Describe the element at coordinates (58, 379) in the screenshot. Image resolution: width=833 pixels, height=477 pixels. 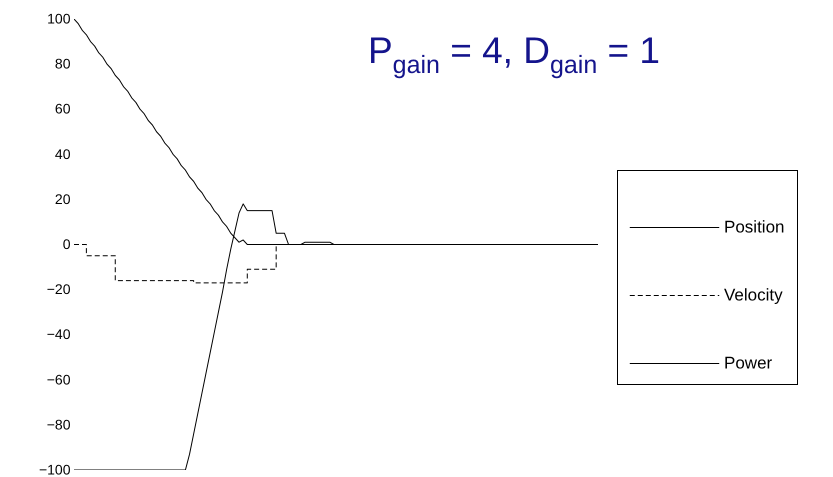
I see `y-tick-label: −60` at that location.